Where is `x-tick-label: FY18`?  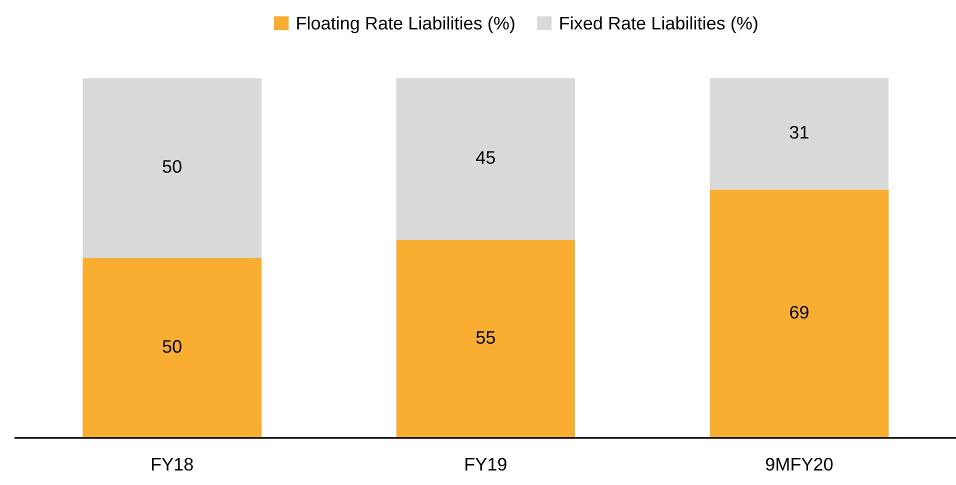
x-tick-label: FY18 is located at coordinates (172, 464).